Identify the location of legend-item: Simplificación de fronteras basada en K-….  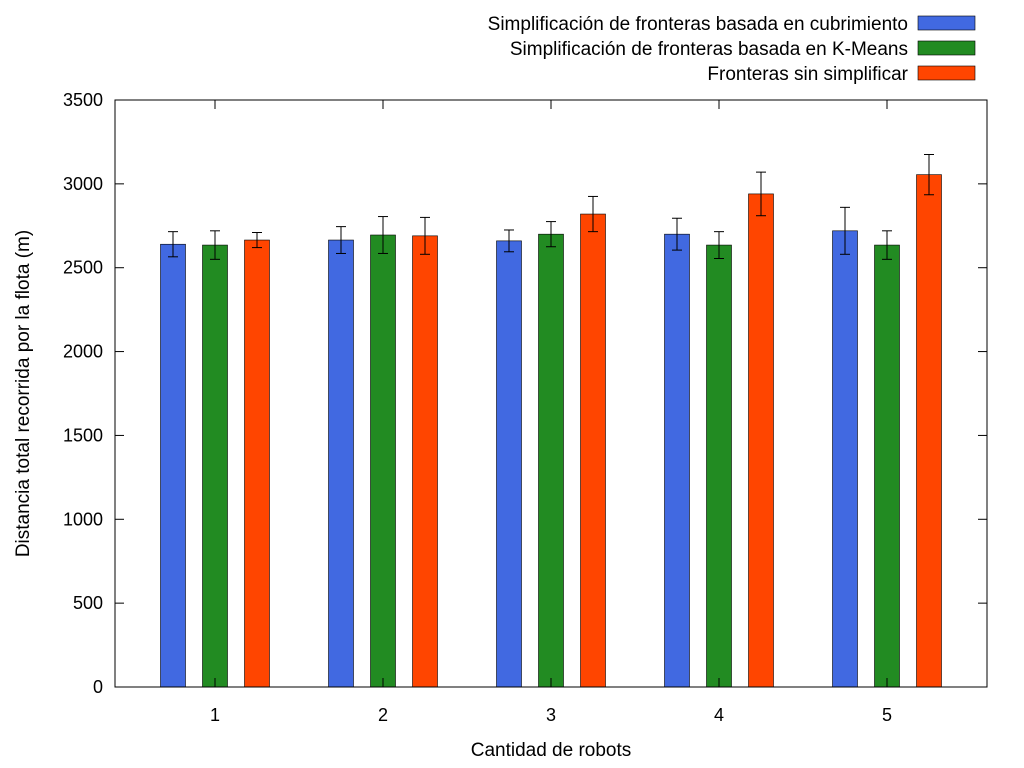
(743, 49).